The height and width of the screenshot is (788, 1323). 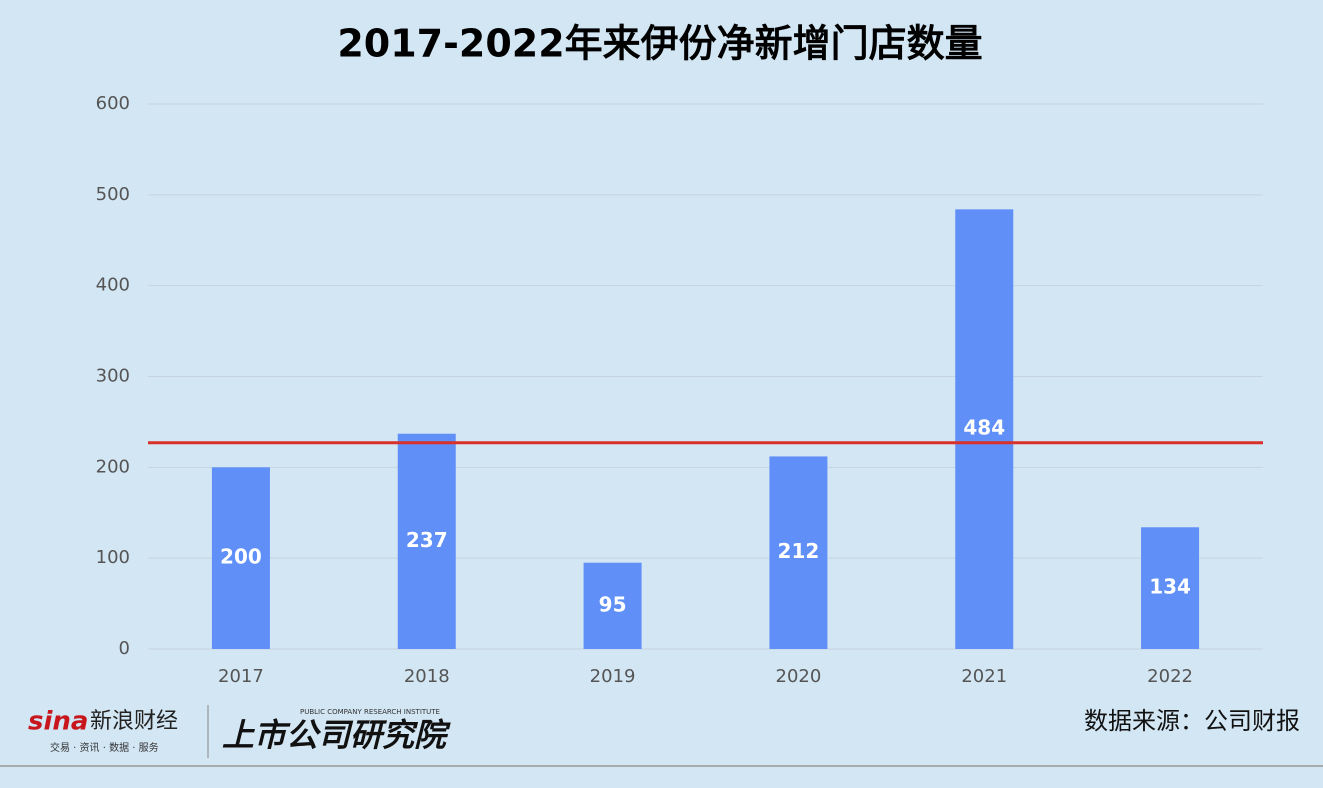 I want to click on y-tick-label: 600, so click(x=113, y=103).